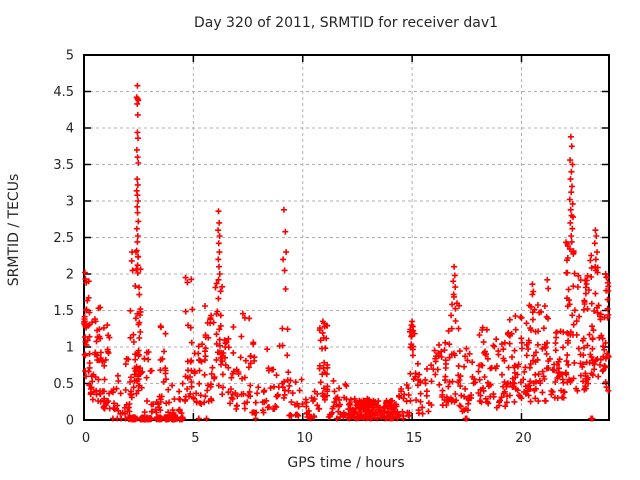 The image size is (640, 480). What do you see at coordinates (63, 165) in the screenshot?
I see `y-tick-label: 3.5` at bounding box center [63, 165].